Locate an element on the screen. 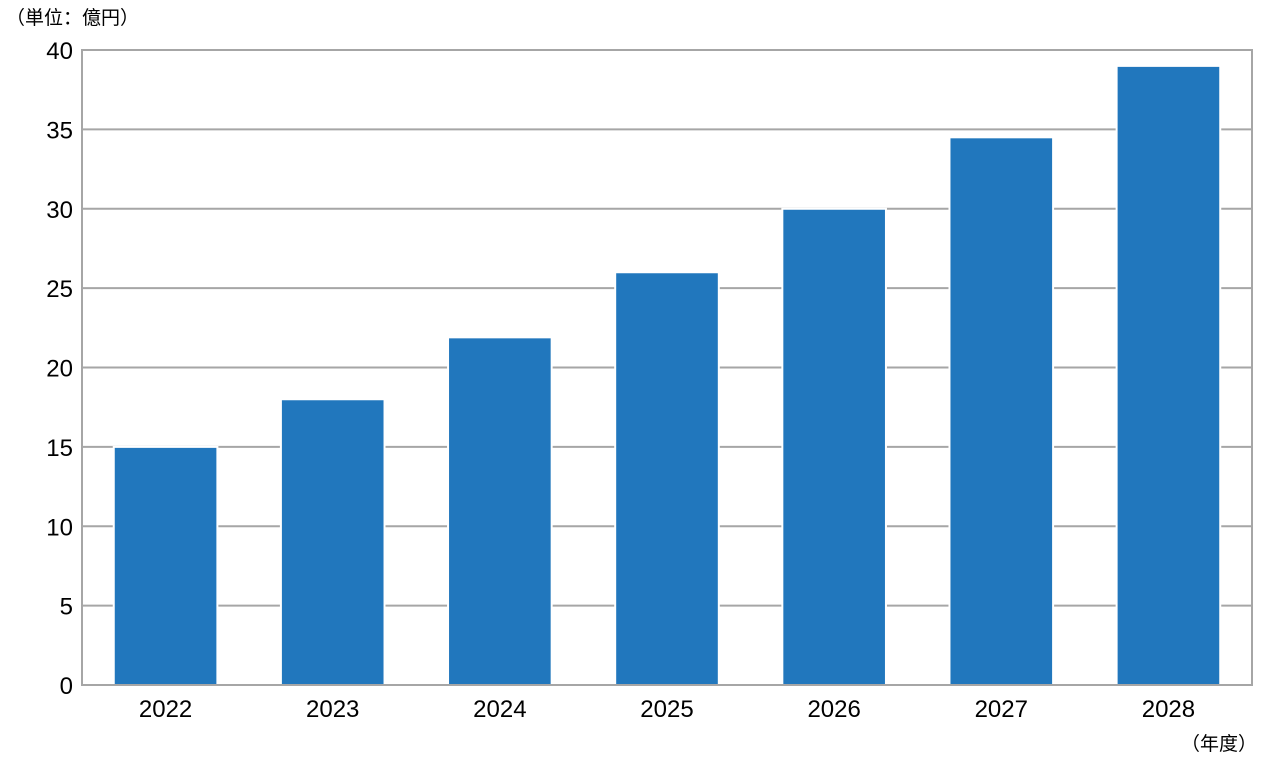 The image size is (1265, 763). y-tick-label: 20 is located at coordinates (59, 369).